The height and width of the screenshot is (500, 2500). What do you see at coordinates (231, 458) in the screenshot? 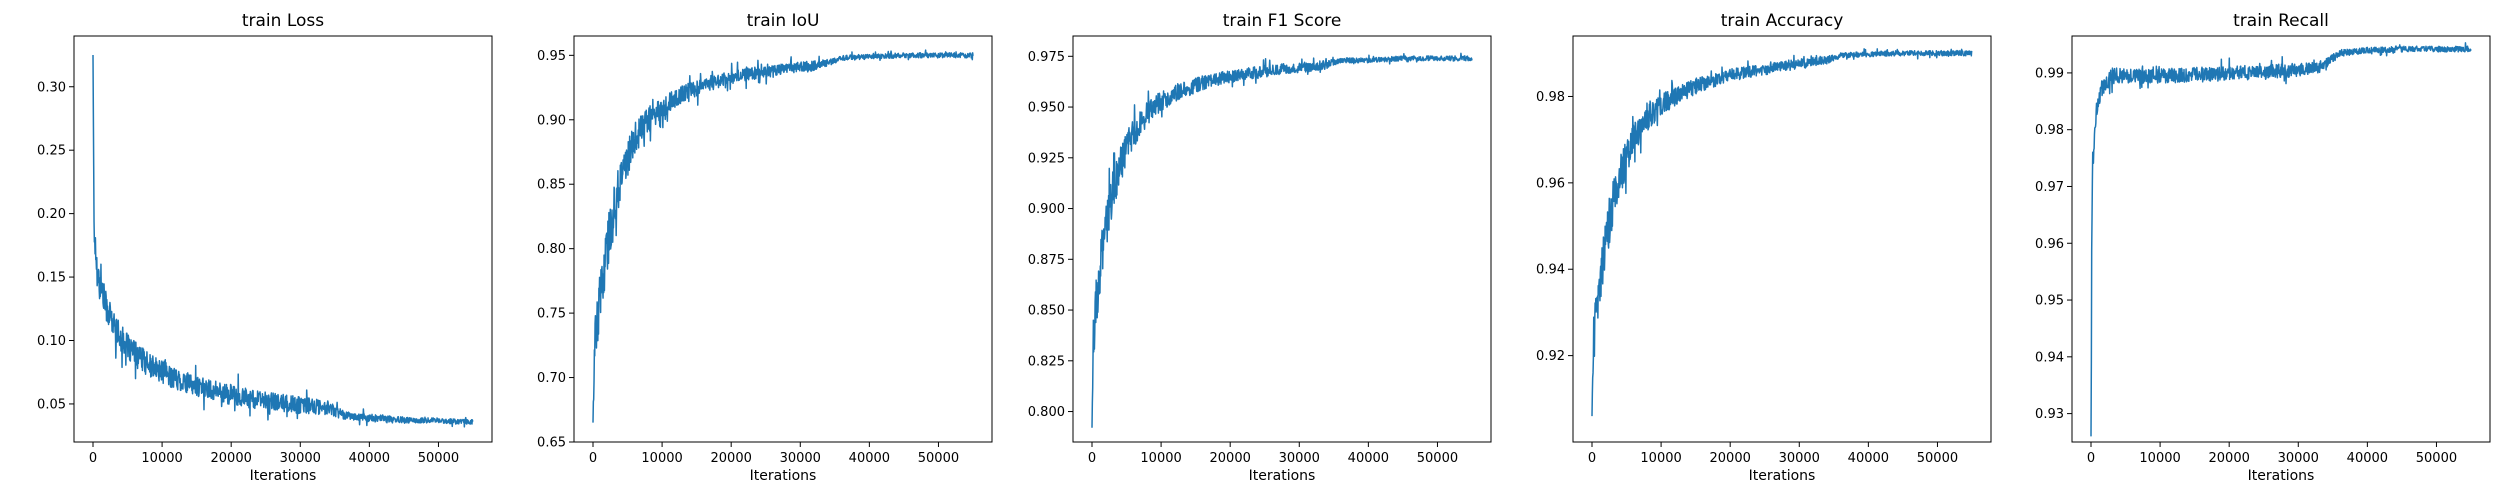
I see `chart-1-xtick-label: 20000` at bounding box center [231, 458].